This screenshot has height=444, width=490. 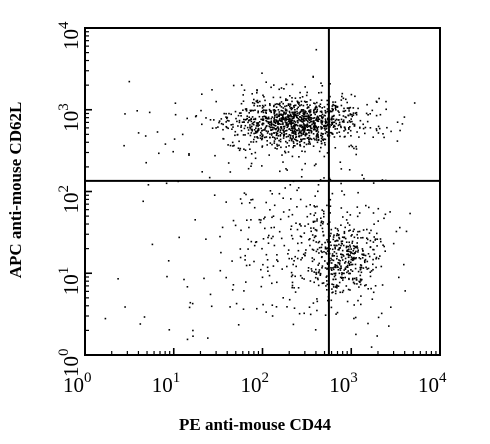 I want to click on x-tick-labels: 100 101 102 103 104, so click(x=255, y=383).